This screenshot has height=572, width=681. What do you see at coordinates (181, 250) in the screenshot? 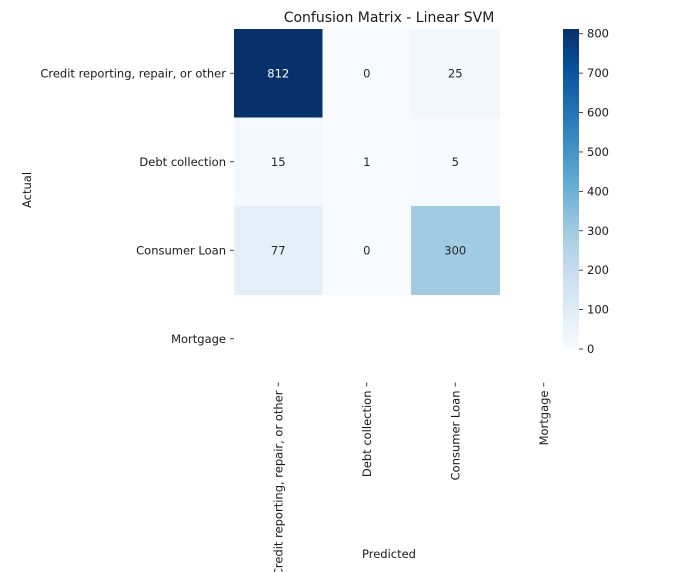
I see `y-tick-label: Consumer Loan` at bounding box center [181, 250].